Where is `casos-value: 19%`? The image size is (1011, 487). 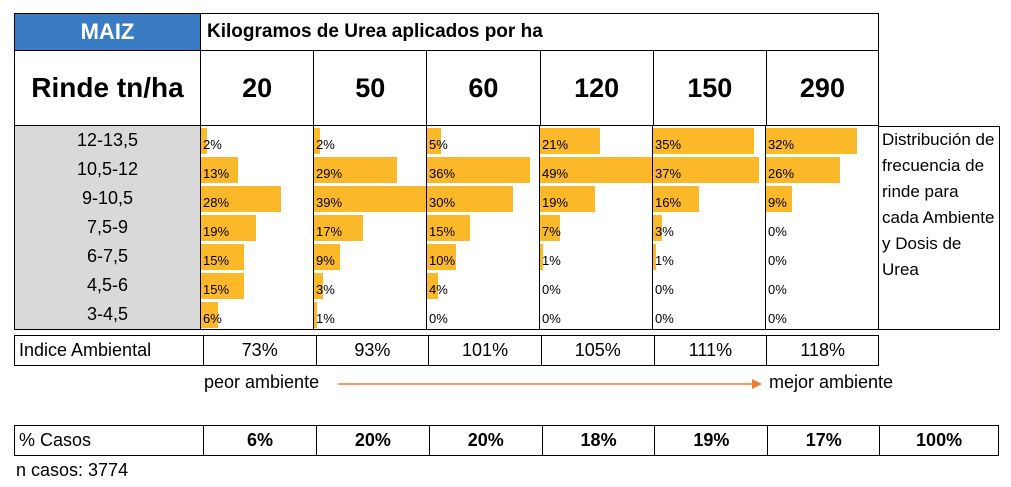 casos-value: 19% is located at coordinates (712, 440).